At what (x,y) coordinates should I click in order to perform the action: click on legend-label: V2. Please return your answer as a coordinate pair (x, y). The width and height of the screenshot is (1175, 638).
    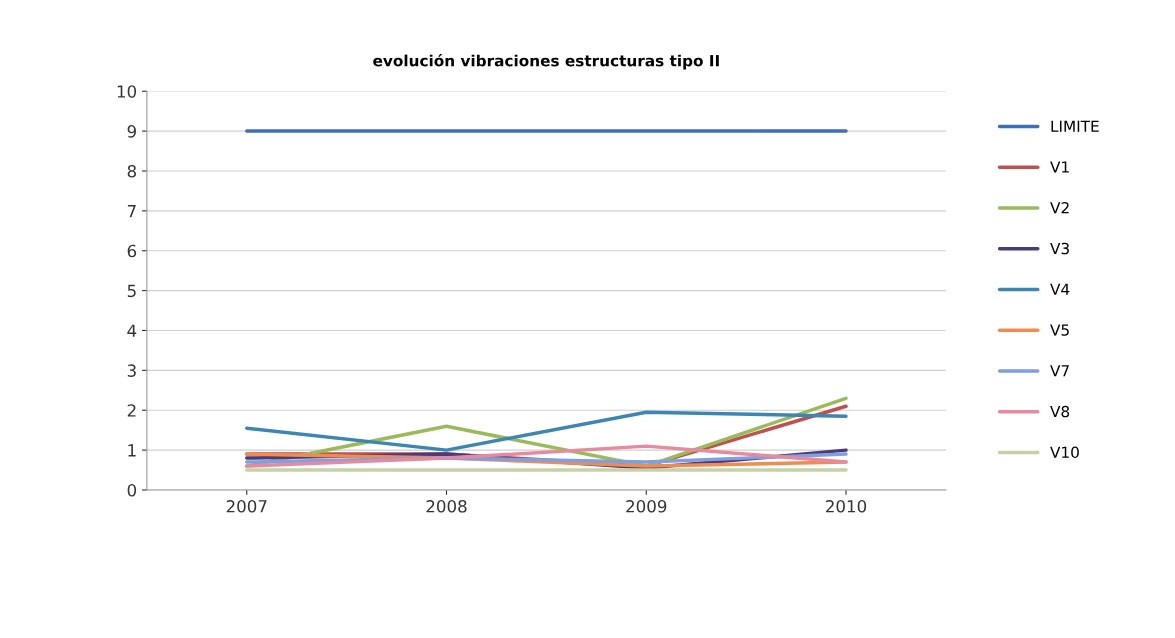
    Looking at the image, I should click on (1059, 207).